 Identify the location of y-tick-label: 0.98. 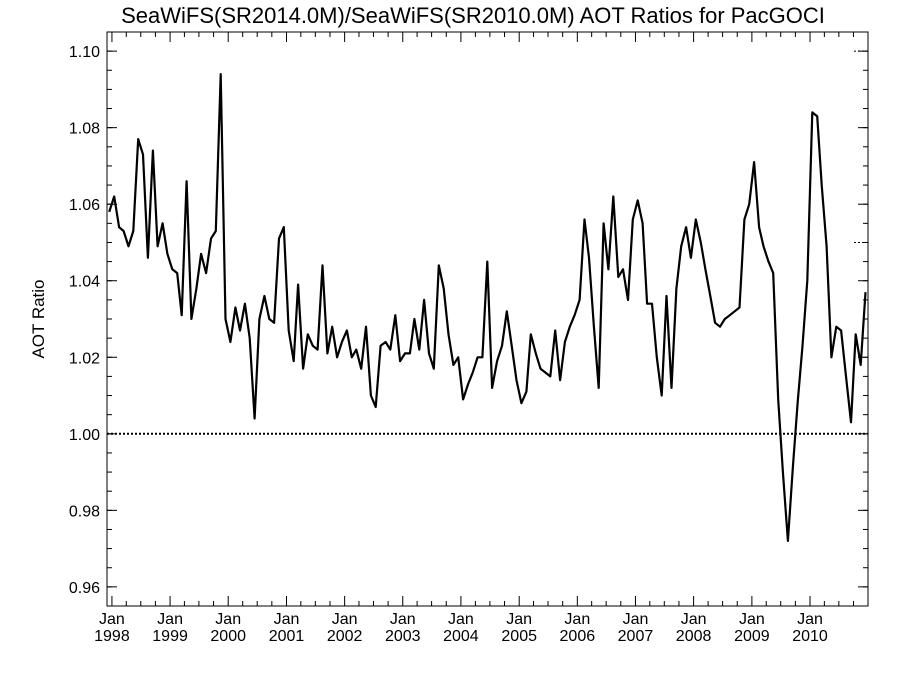
(84, 511).